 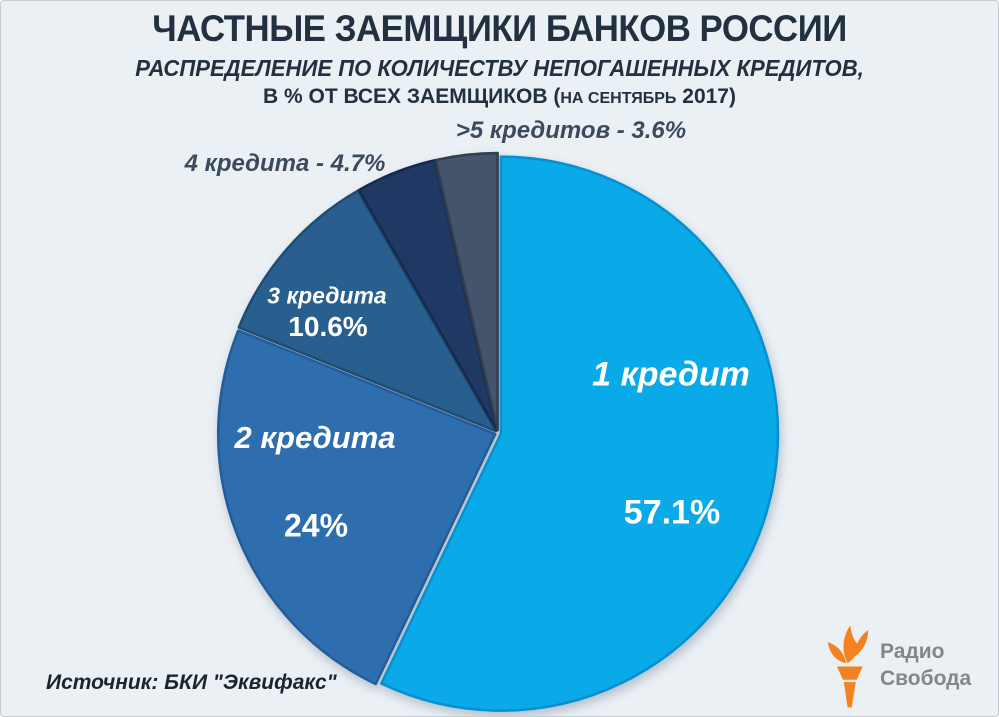 I want to click on chart-subtitle-line2: В % ОТ ВСЕХ ЗАЕМЩИКОВ (НА СЕНТЯБРЬ 2017), so click(x=499, y=97).